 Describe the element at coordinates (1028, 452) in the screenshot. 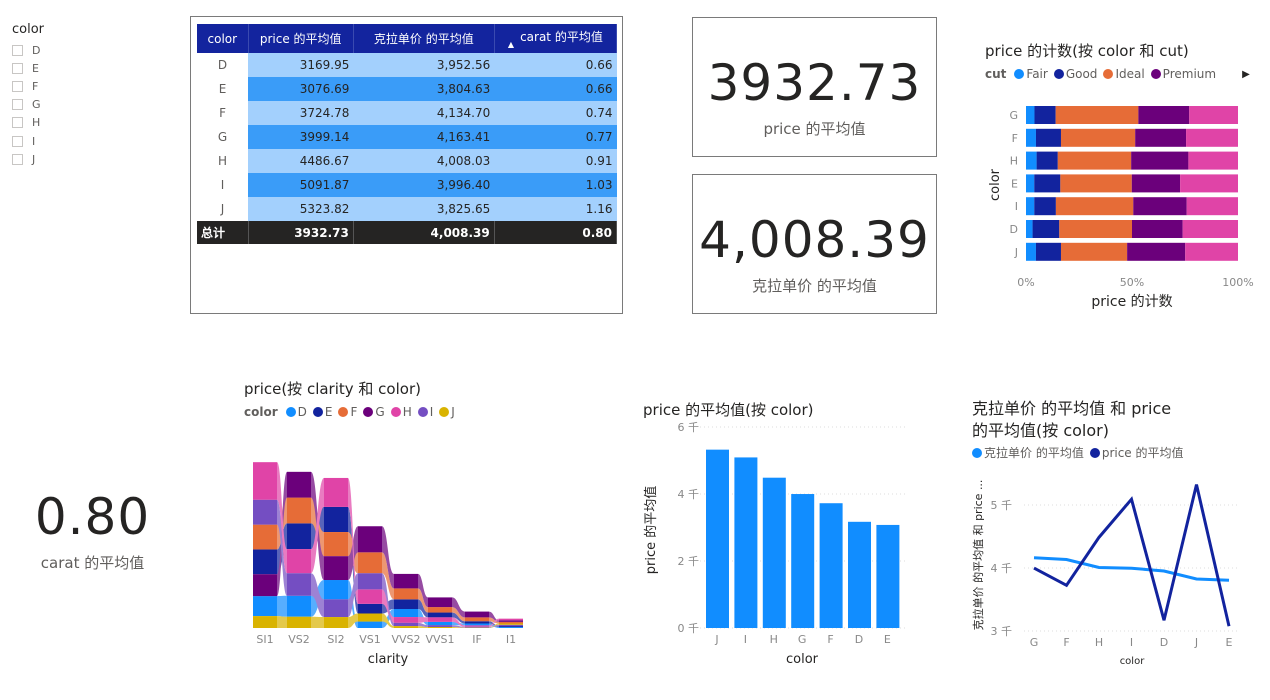

I see `legend-item: 克拉单价 的平均值` at that location.